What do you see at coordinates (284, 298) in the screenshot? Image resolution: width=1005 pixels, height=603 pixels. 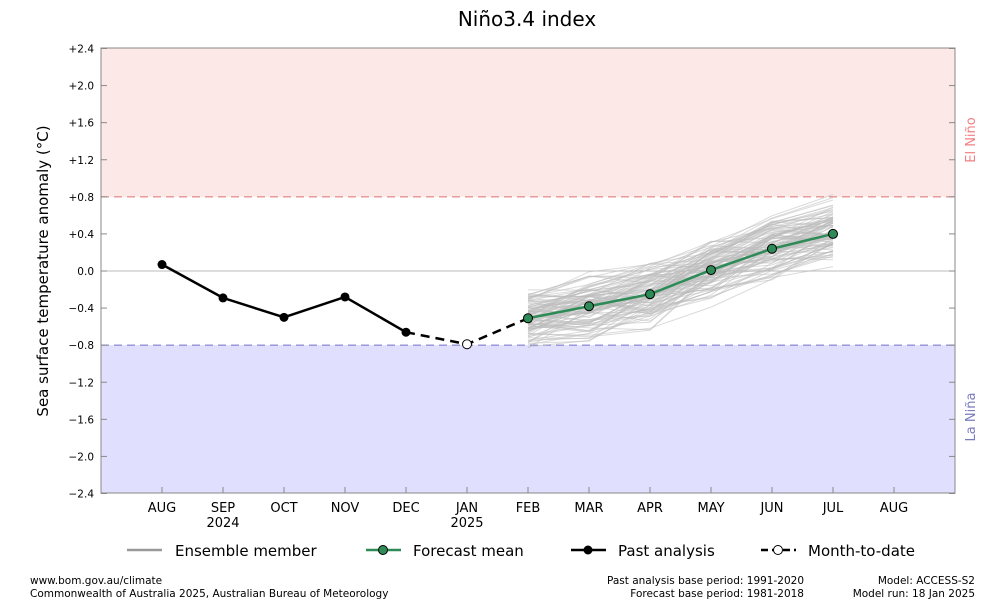 I see `past-analysis-line` at bounding box center [284, 298].